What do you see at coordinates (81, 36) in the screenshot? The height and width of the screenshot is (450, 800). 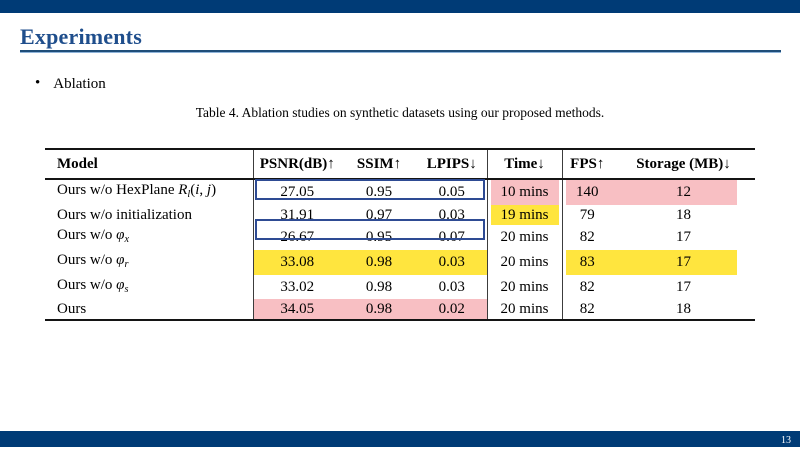 I see `slide-title: Experiments` at bounding box center [81, 36].